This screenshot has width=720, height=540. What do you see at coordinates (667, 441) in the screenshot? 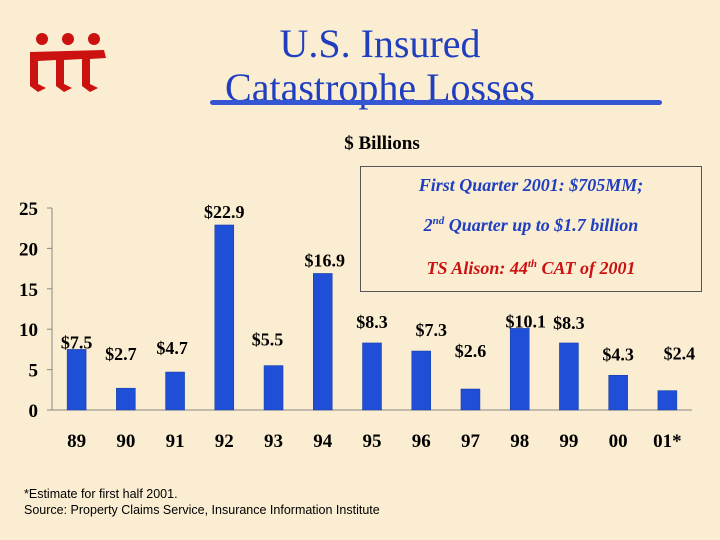
I see `x-tick-label: 01*` at bounding box center [667, 441].